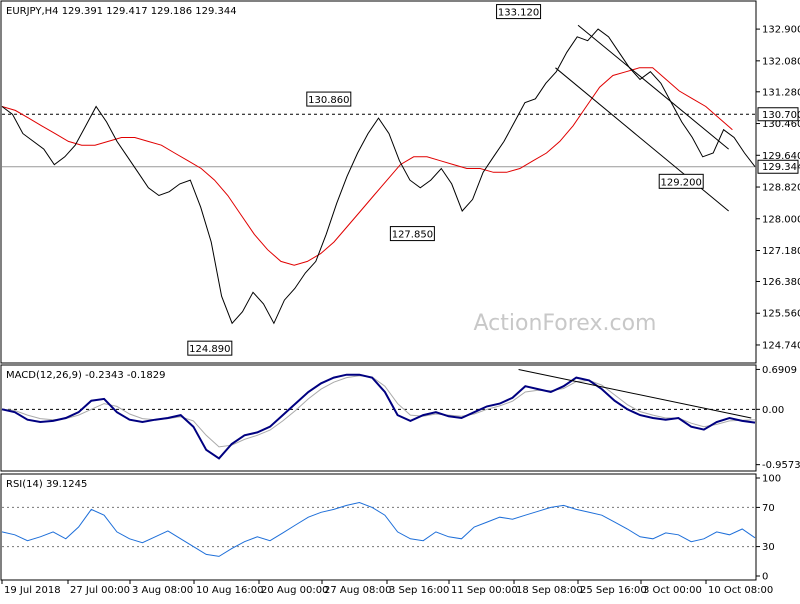 The height and width of the screenshot is (604, 800). What do you see at coordinates (672, 590) in the screenshot?
I see `time-tick-label: 3 Oct 00:00` at bounding box center [672, 590].